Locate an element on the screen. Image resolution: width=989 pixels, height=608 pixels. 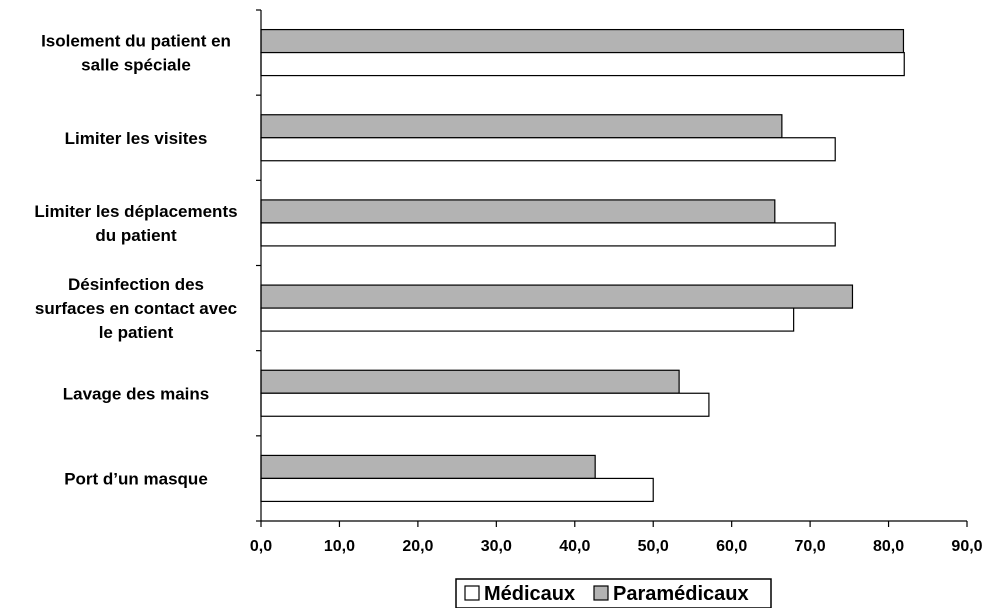
category-label: Isolement du patient en salle spéciale is located at coordinates (136, 53).